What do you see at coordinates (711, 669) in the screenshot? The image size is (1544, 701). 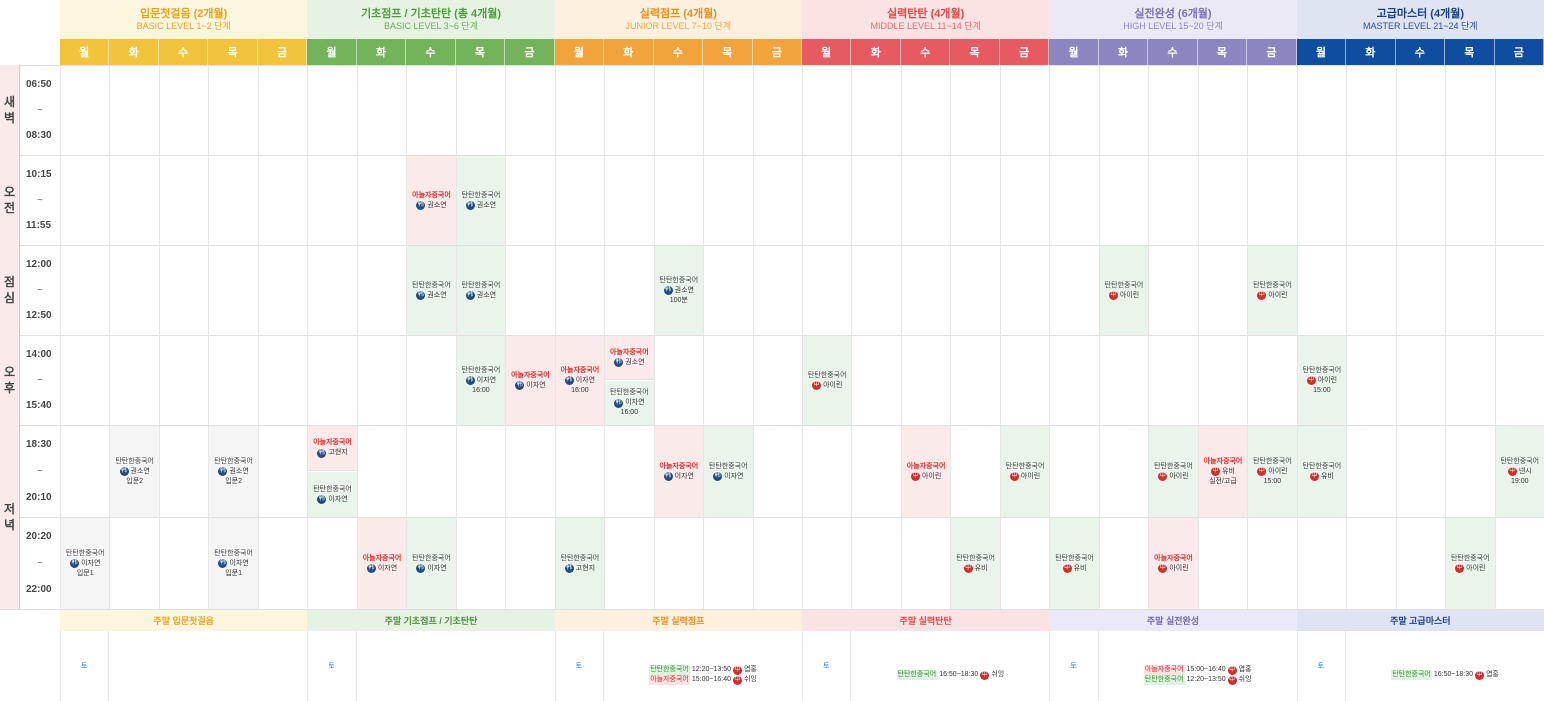 I see `weekend-class-time: 12:20~13:50` at bounding box center [711, 669].